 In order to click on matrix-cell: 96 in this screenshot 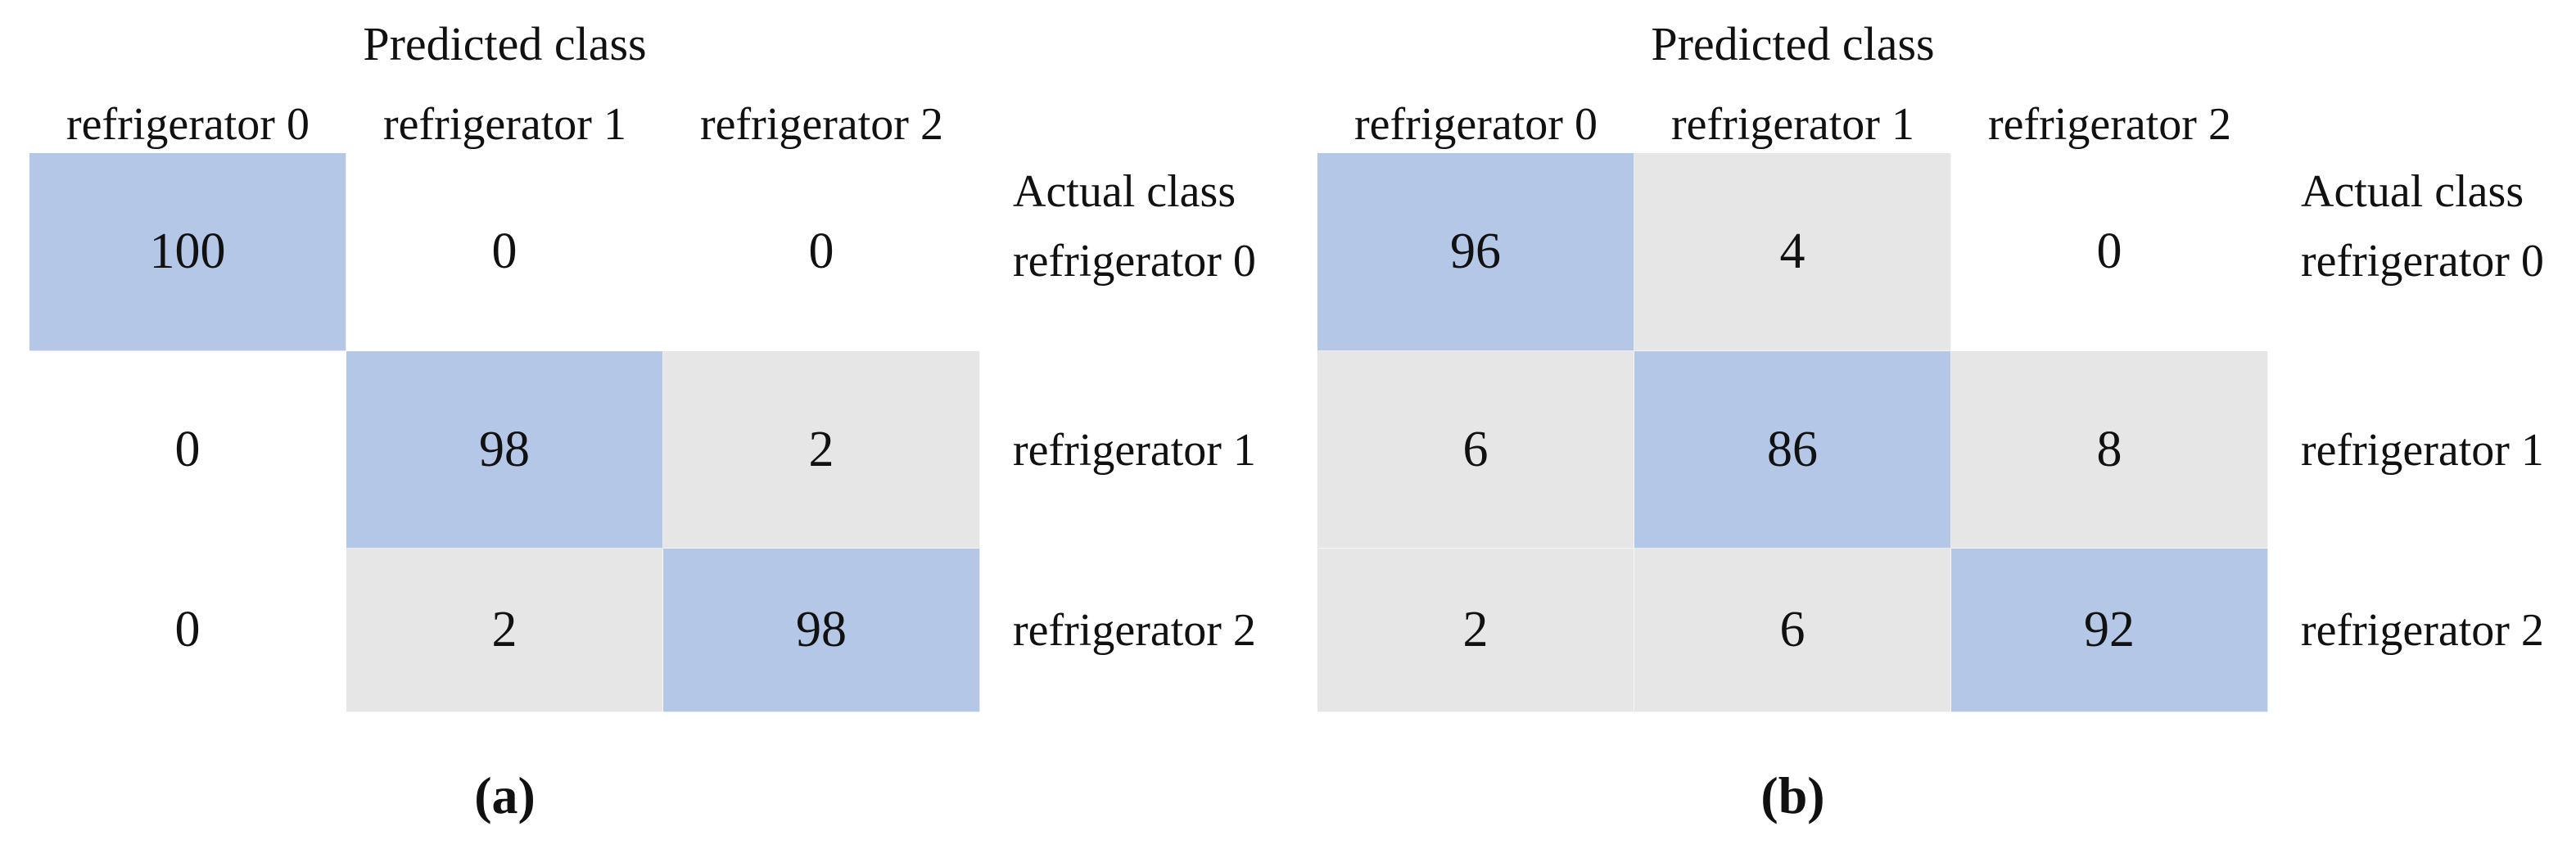, I will do `click(1475, 252)`.